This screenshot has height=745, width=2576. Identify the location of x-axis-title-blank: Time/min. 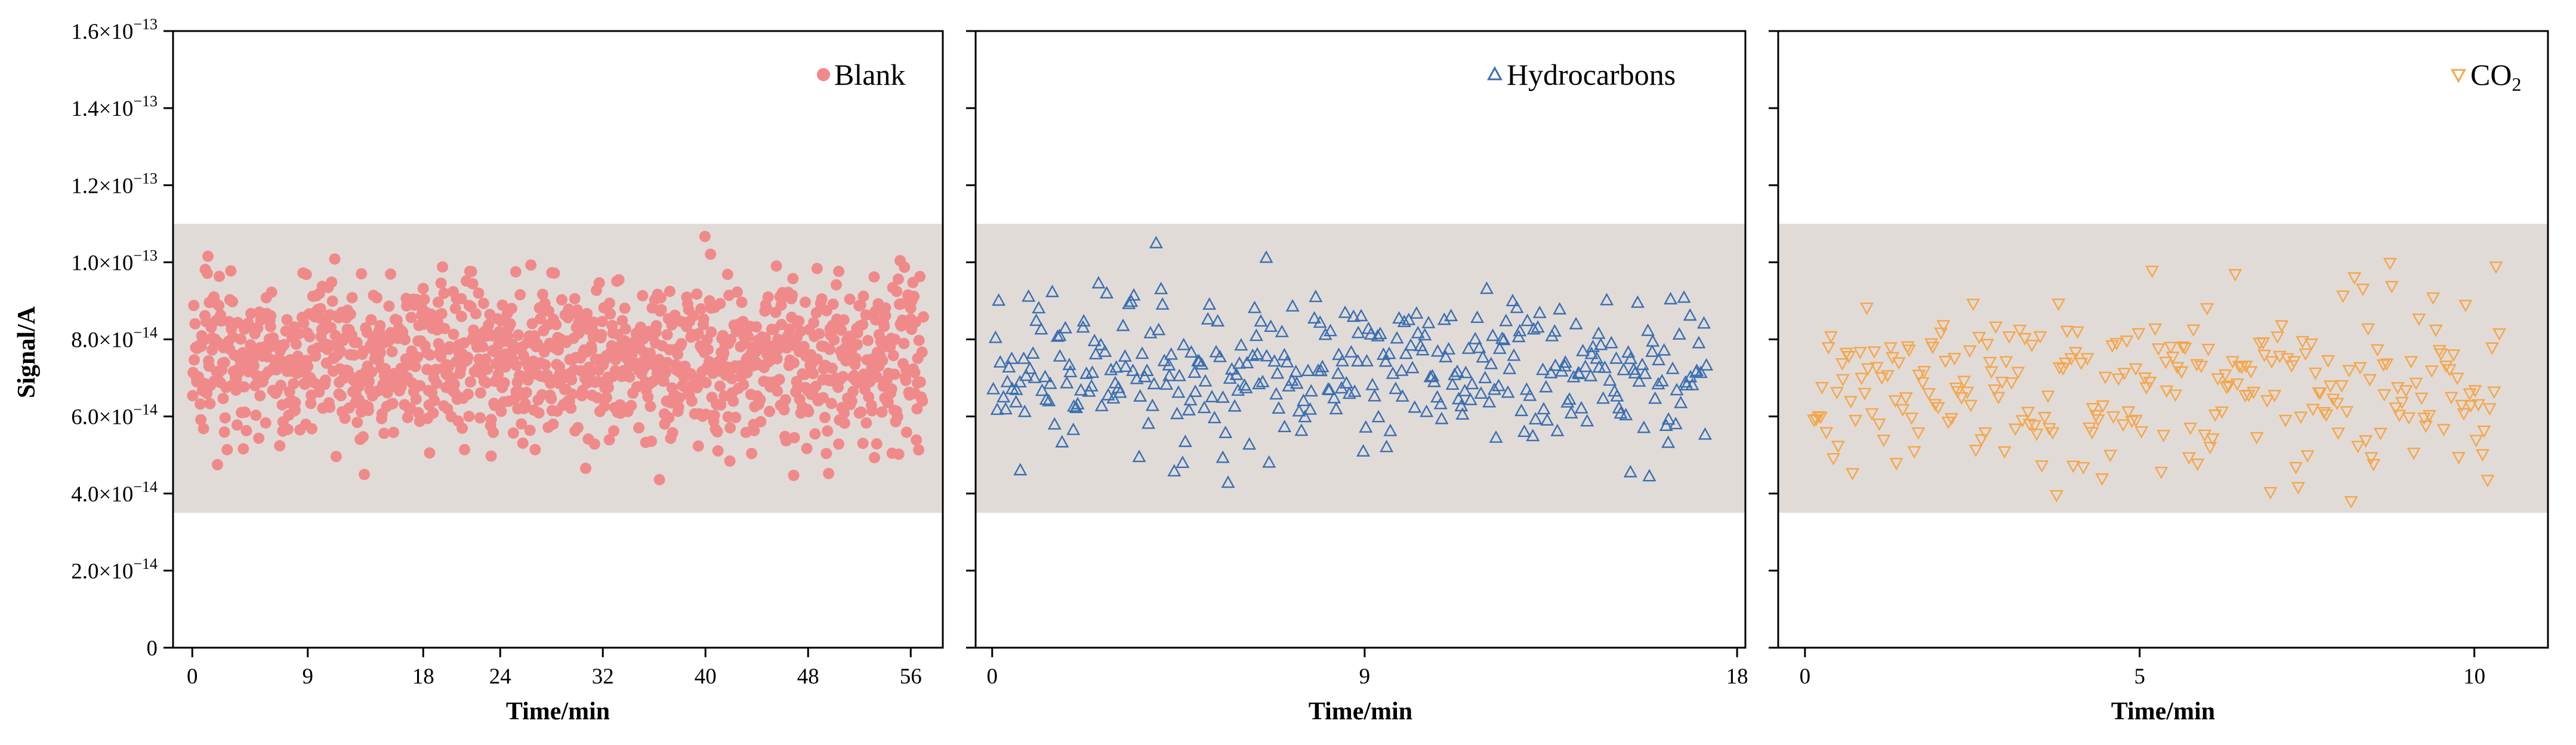
(558, 711).